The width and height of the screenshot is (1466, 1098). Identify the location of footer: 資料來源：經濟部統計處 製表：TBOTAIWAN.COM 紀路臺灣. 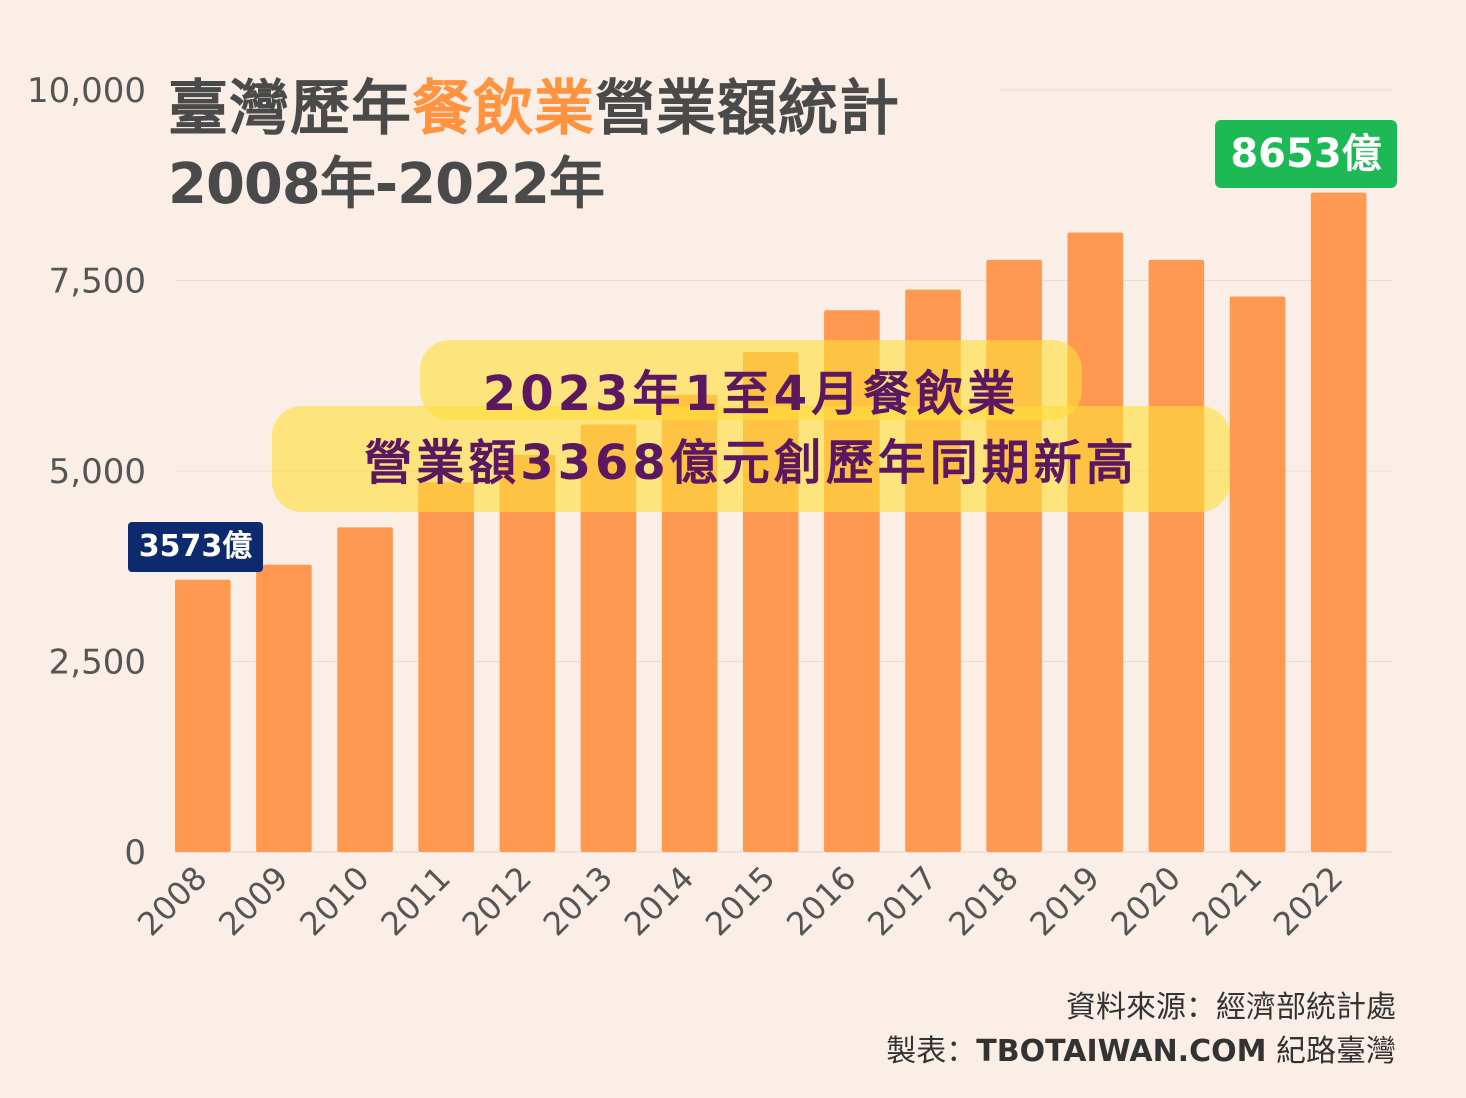
(1141, 1030).